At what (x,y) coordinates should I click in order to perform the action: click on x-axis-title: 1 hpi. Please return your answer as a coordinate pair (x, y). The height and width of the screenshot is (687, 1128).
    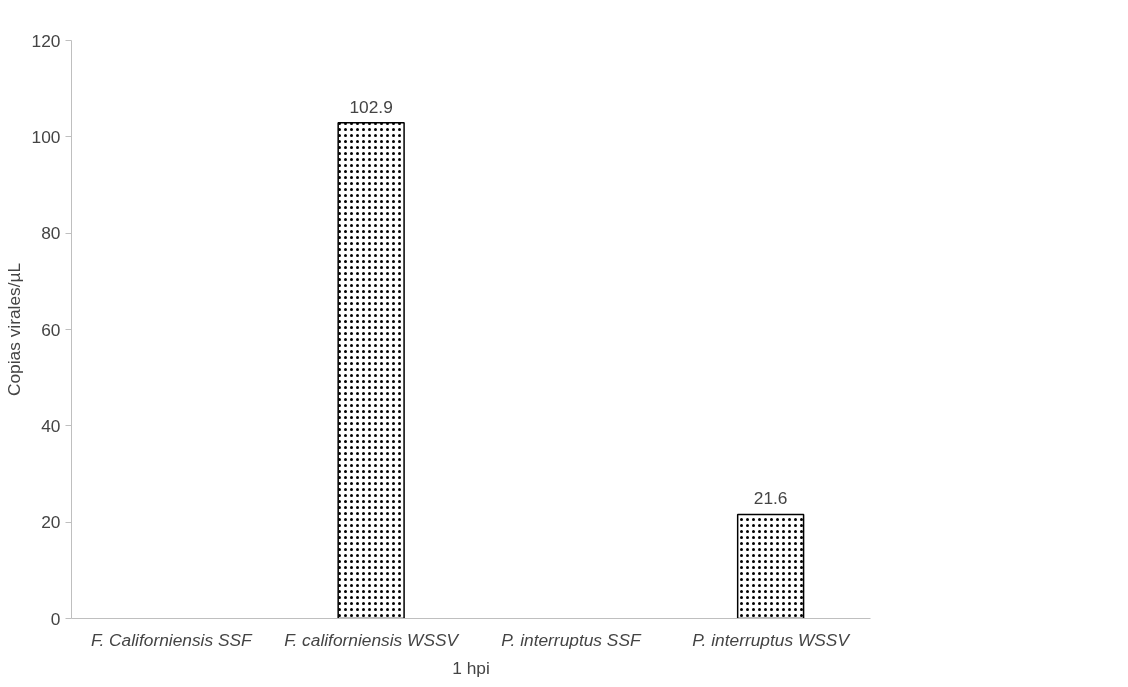
    Looking at the image, I should click on (471, 667).